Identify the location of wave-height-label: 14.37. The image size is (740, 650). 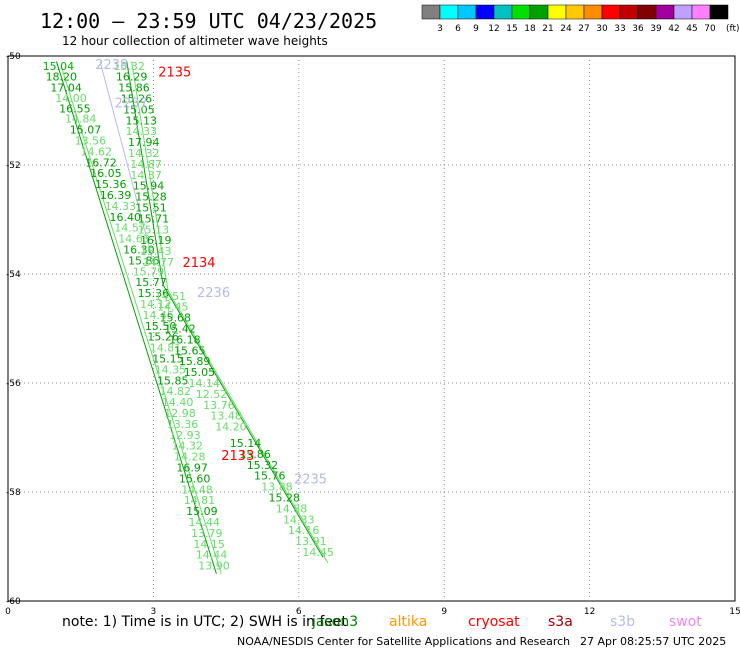
(146, 175).